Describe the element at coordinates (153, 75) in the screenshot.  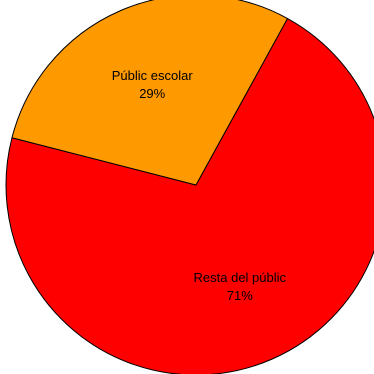
I see `slice-label-1: Públic escolar` at that location.